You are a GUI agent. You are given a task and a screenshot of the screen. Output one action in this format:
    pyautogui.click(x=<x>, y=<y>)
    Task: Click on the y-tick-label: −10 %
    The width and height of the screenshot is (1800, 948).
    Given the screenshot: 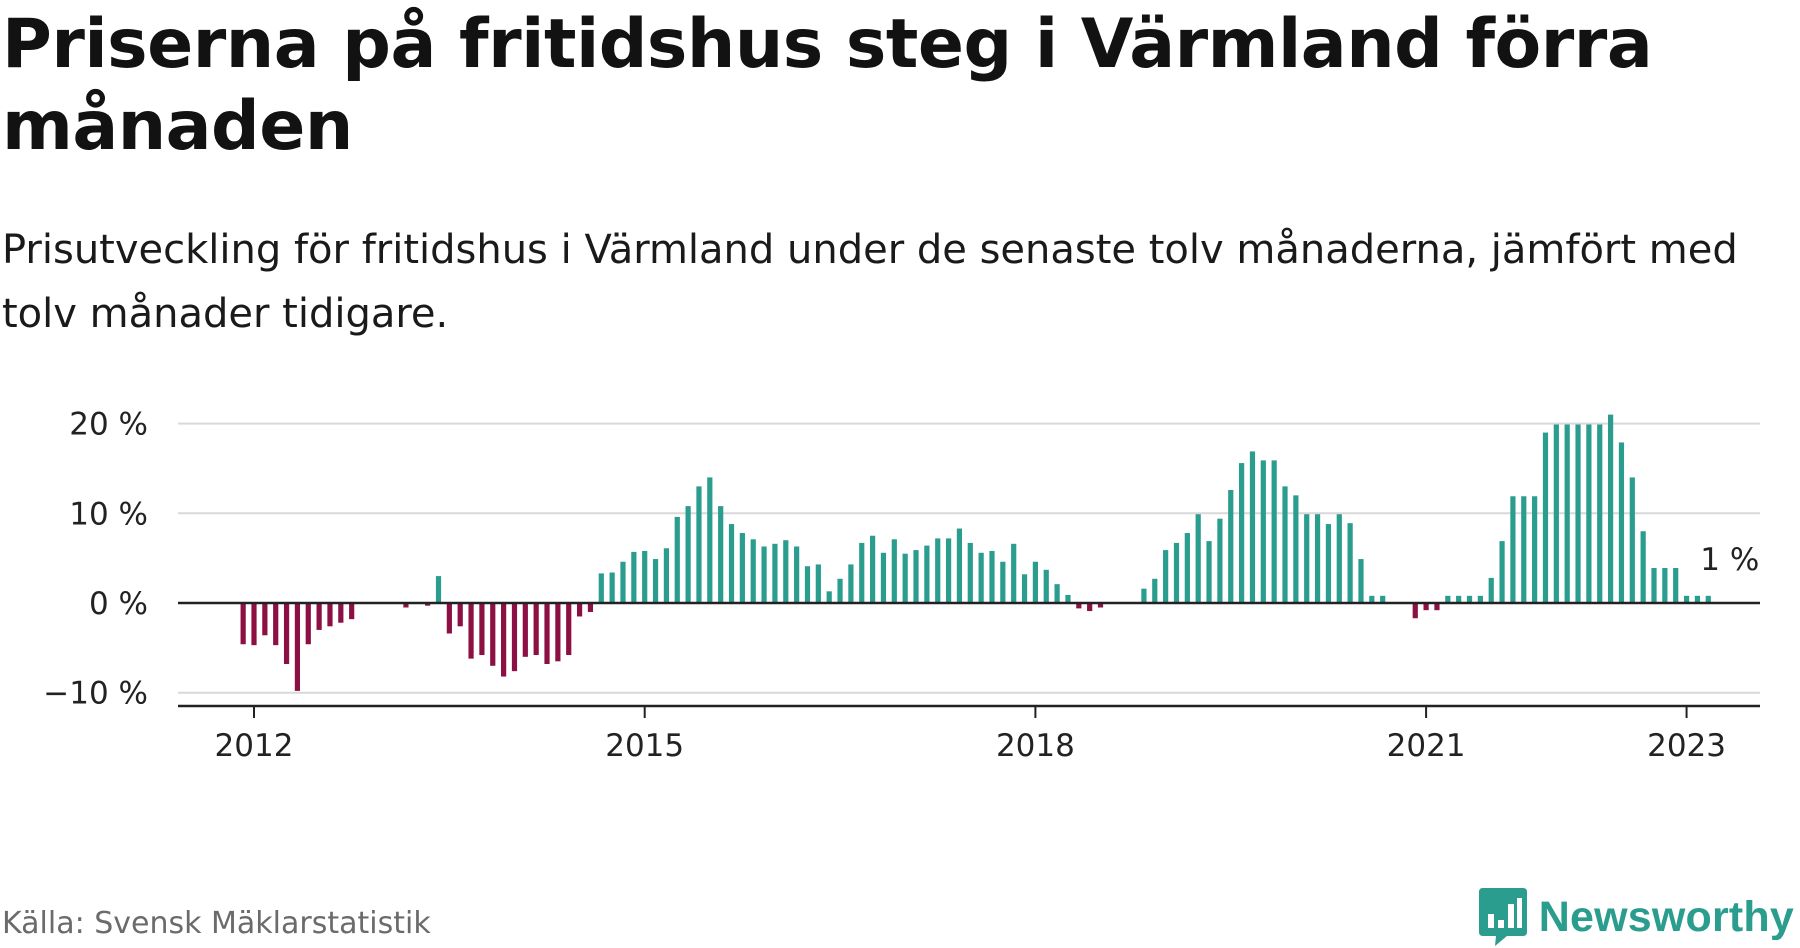 What is the action you would take?
    pyautogui.click(x=95, y=694)
    